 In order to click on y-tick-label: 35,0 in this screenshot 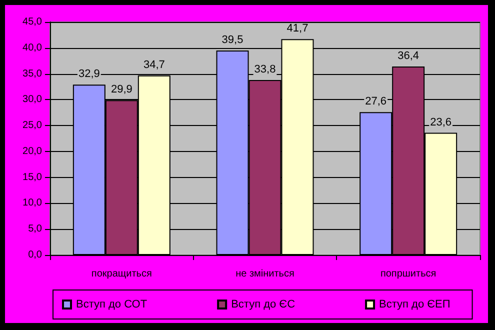, I will do `click(32, 74)`.